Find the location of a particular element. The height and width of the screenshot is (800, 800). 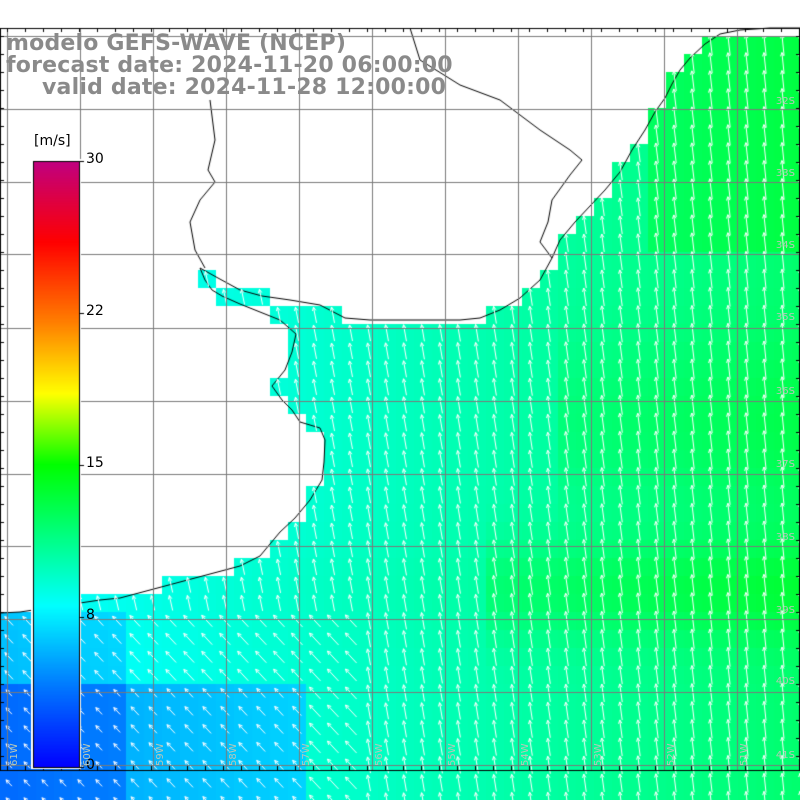

colorbar-tick-15: 15 is located at coordinates (95, 463).